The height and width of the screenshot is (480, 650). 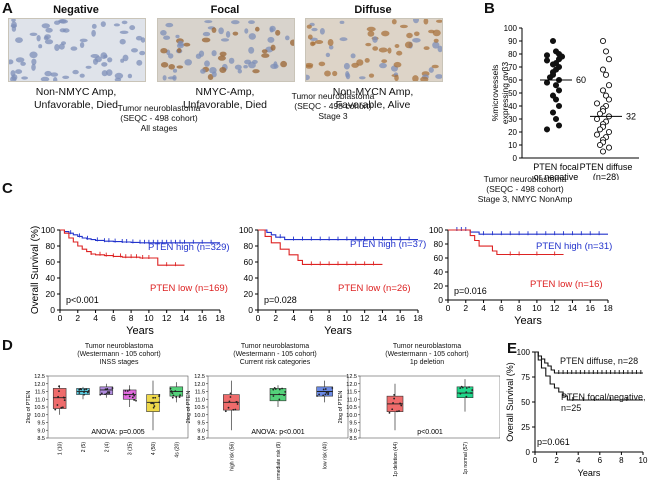 What do you see at coordinates (311, 318) in the screenshot?
I see `x-tick-label: 6` at bounding box center [311, 318].